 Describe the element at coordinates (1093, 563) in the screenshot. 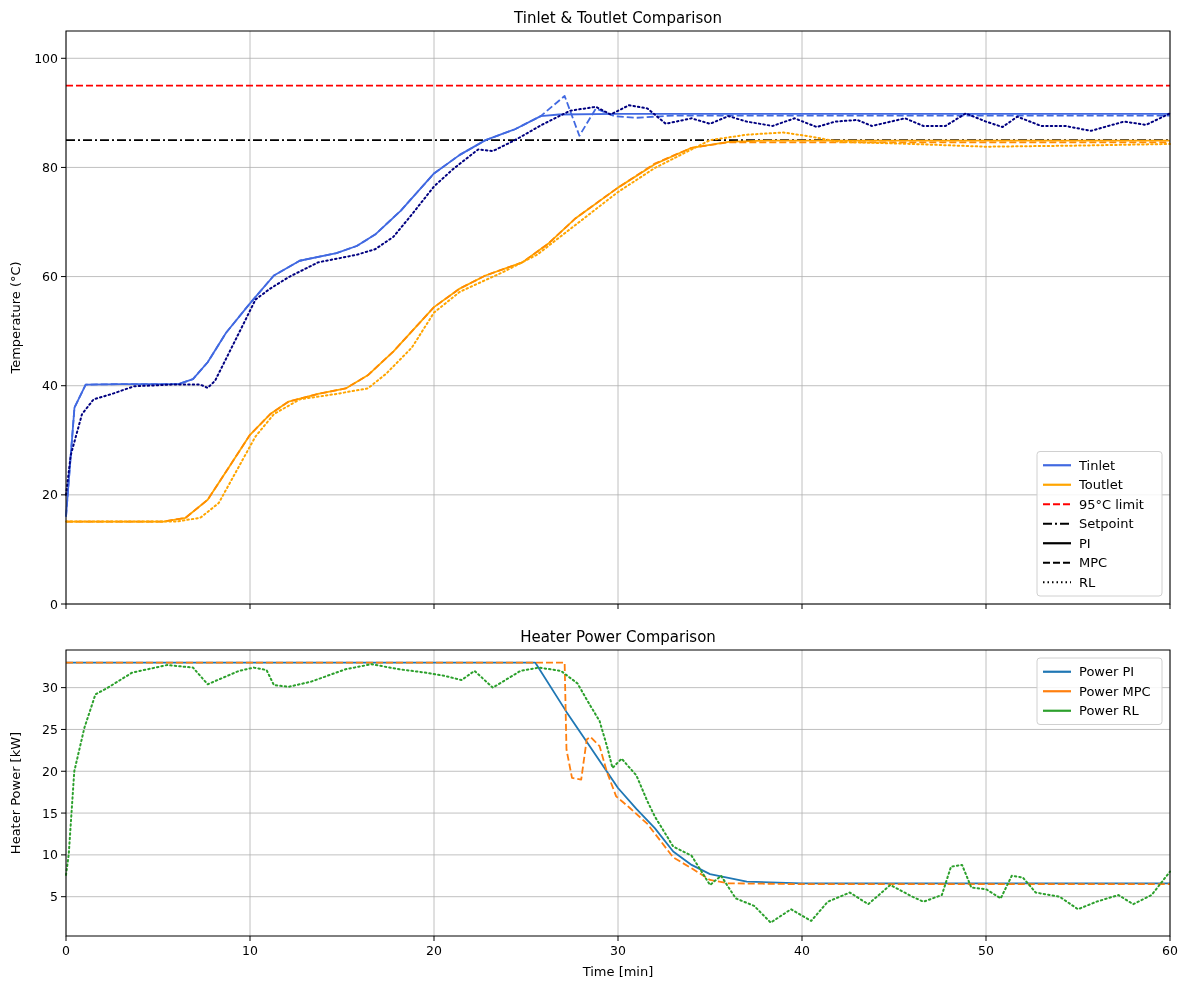

I see `annotation: MPC` at that location.